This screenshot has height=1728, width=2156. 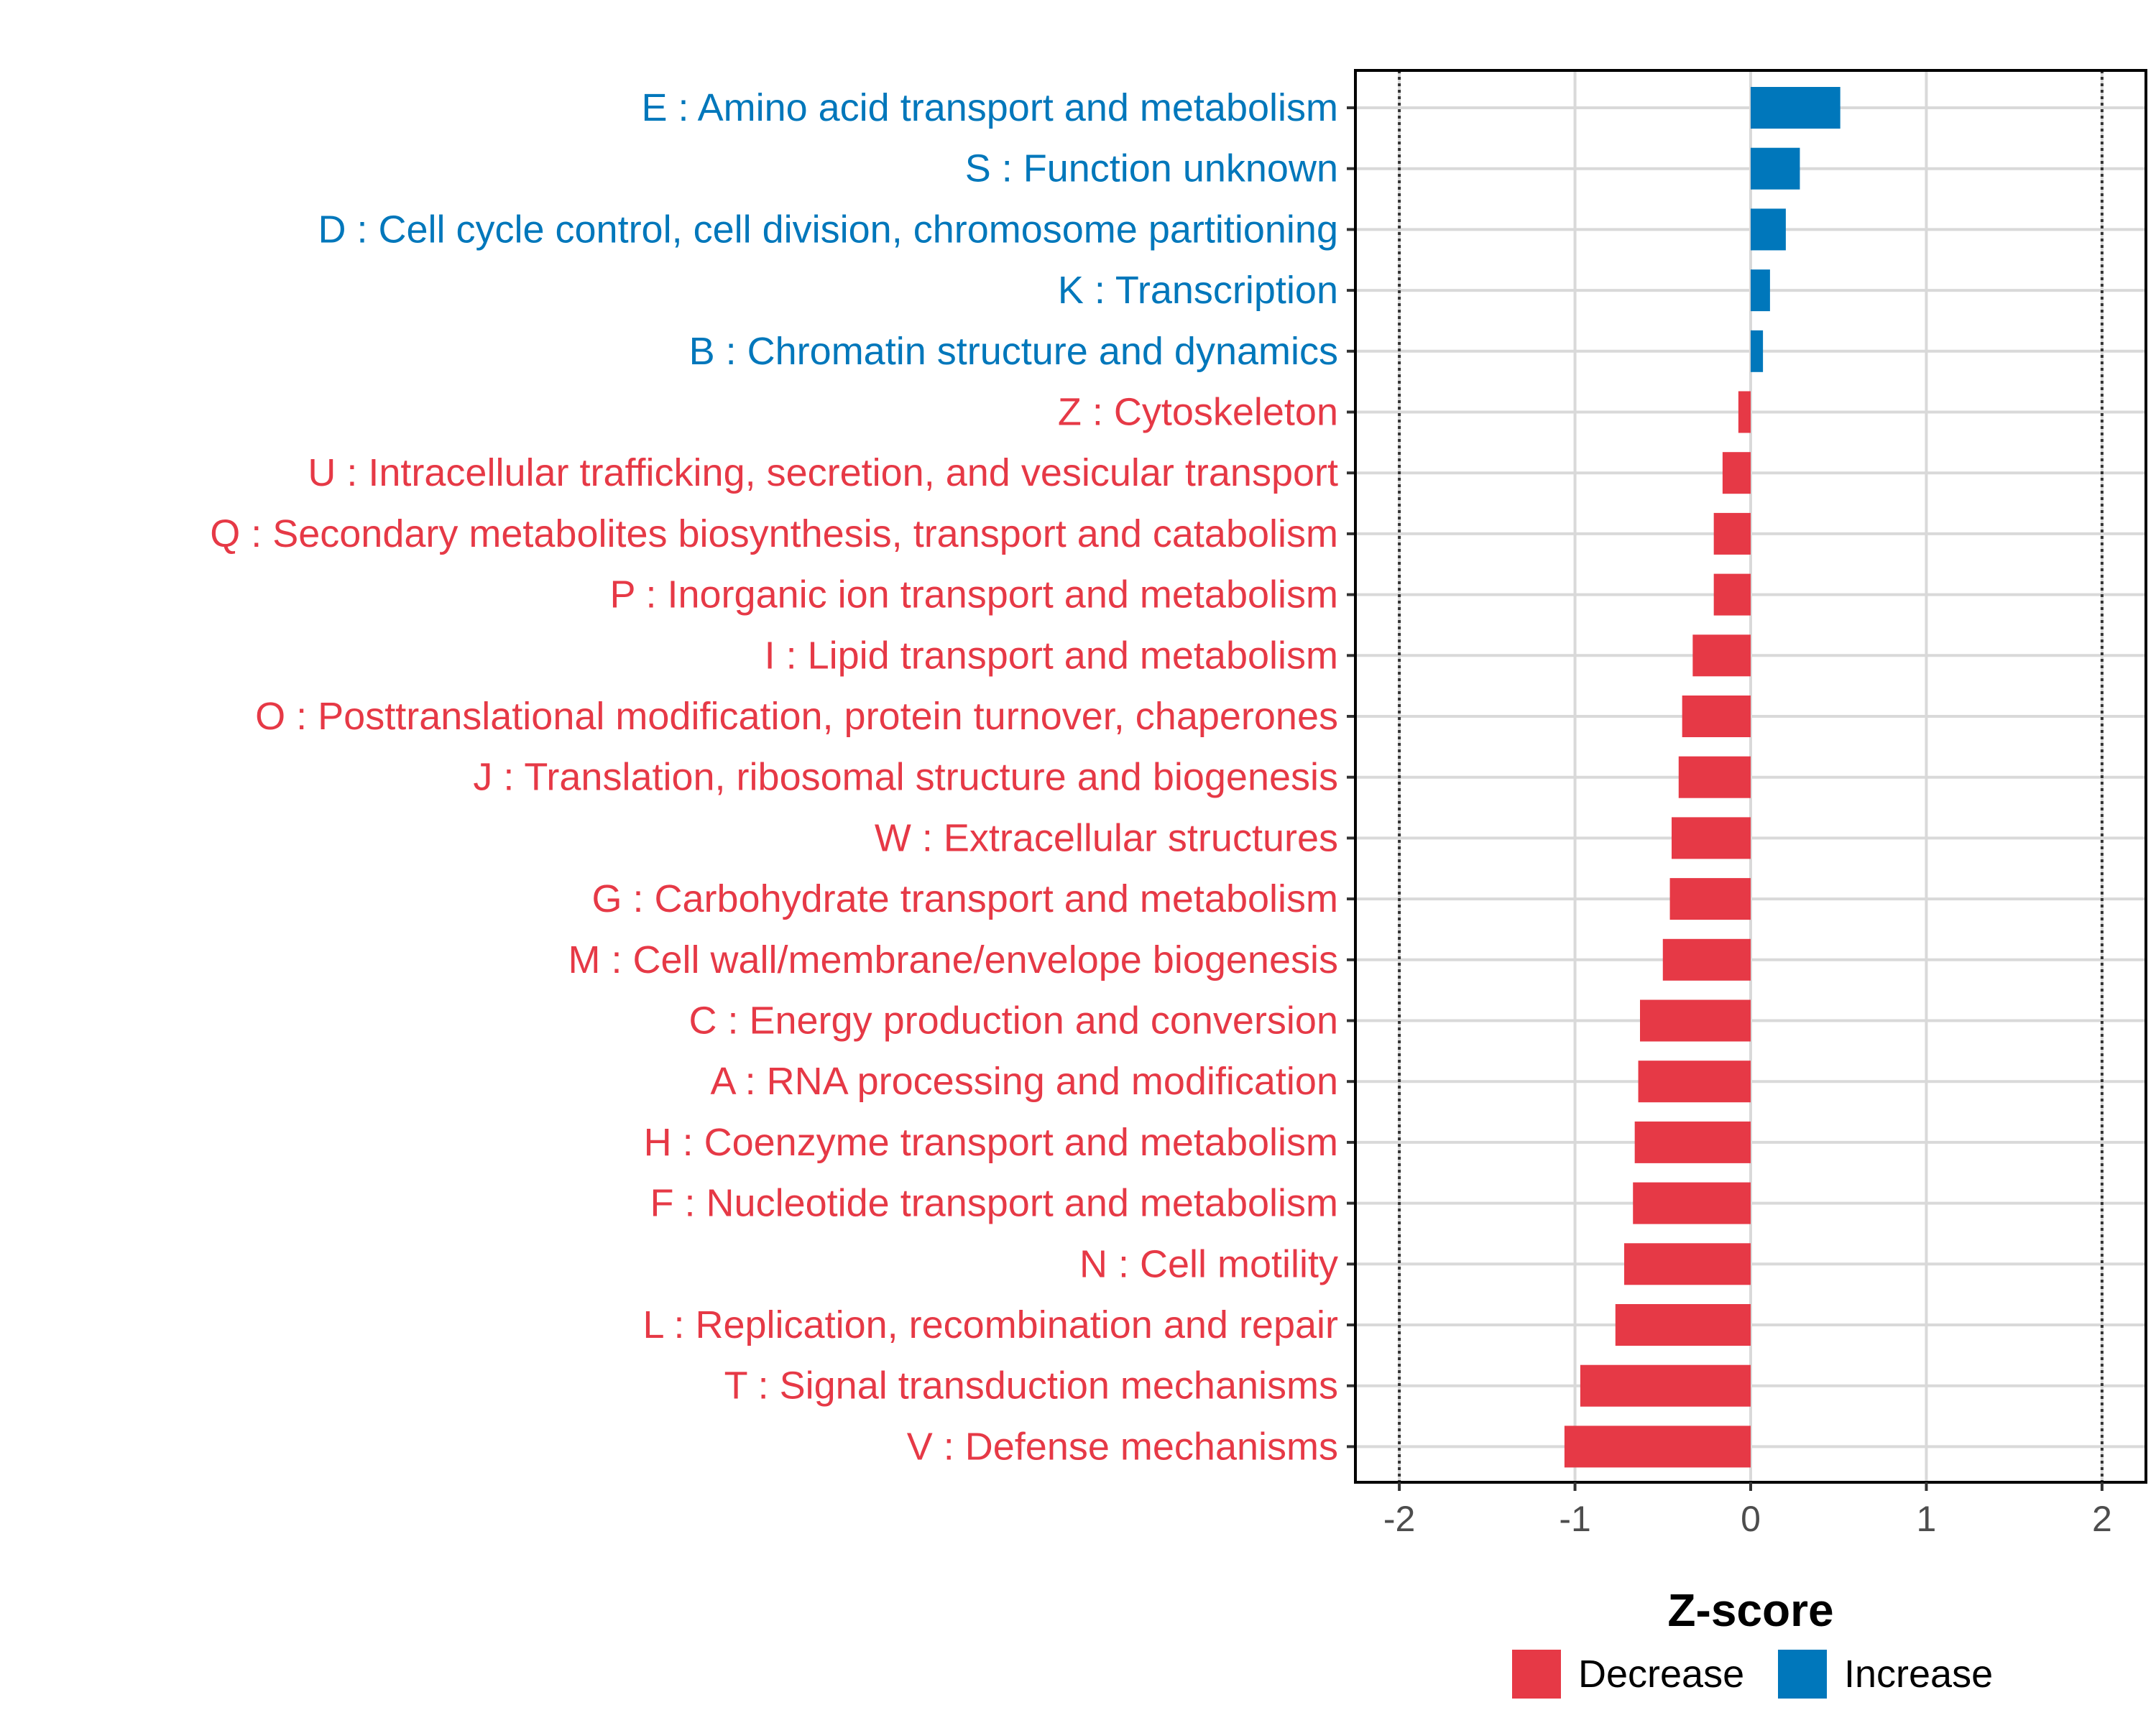 What do you see at coordinates (1013, 1021) in the screenshot?
I see `category-label: C : Energy production and conversion` at bounding box center [1013, 1021].